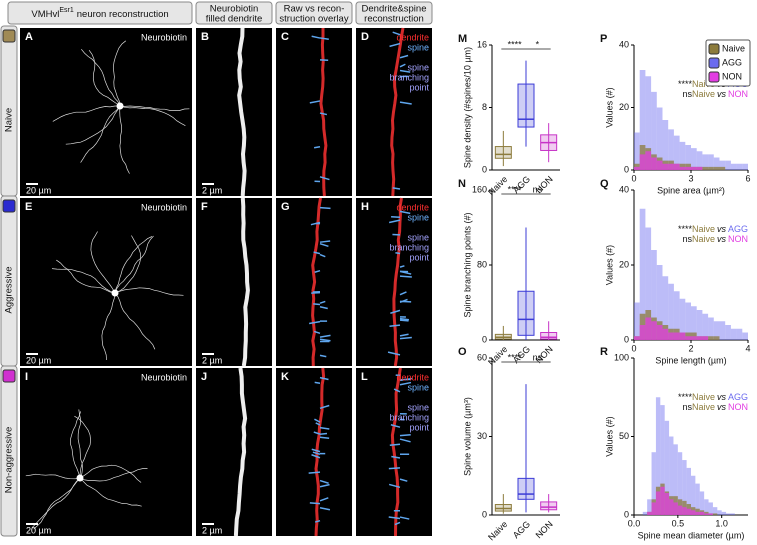 The width and height of the screenshot is (757, 545). I want to click on mouse-icon, so click(9, 206).